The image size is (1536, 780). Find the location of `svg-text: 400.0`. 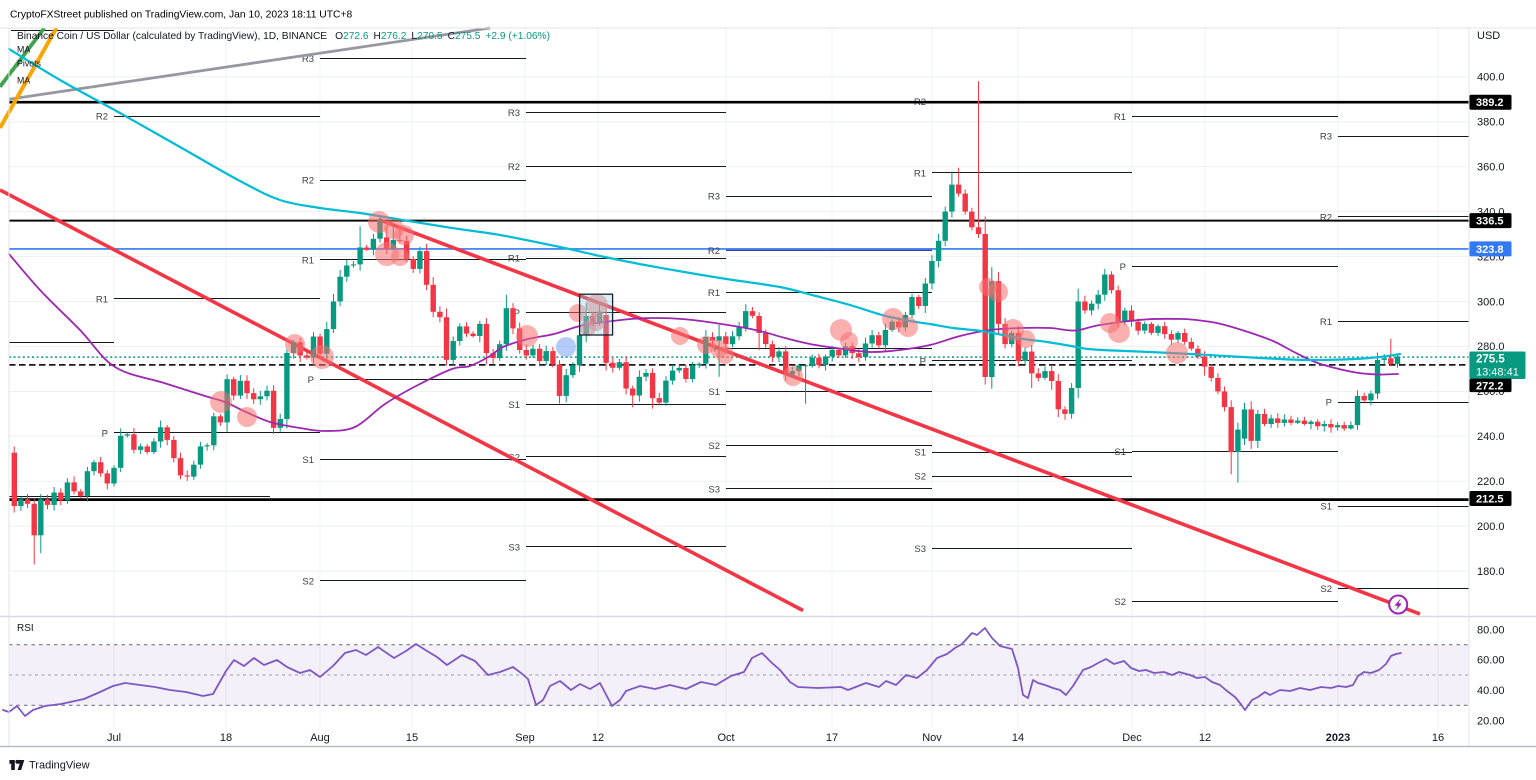

svg-text: 400.0 is located at coordinates (1491, 78).